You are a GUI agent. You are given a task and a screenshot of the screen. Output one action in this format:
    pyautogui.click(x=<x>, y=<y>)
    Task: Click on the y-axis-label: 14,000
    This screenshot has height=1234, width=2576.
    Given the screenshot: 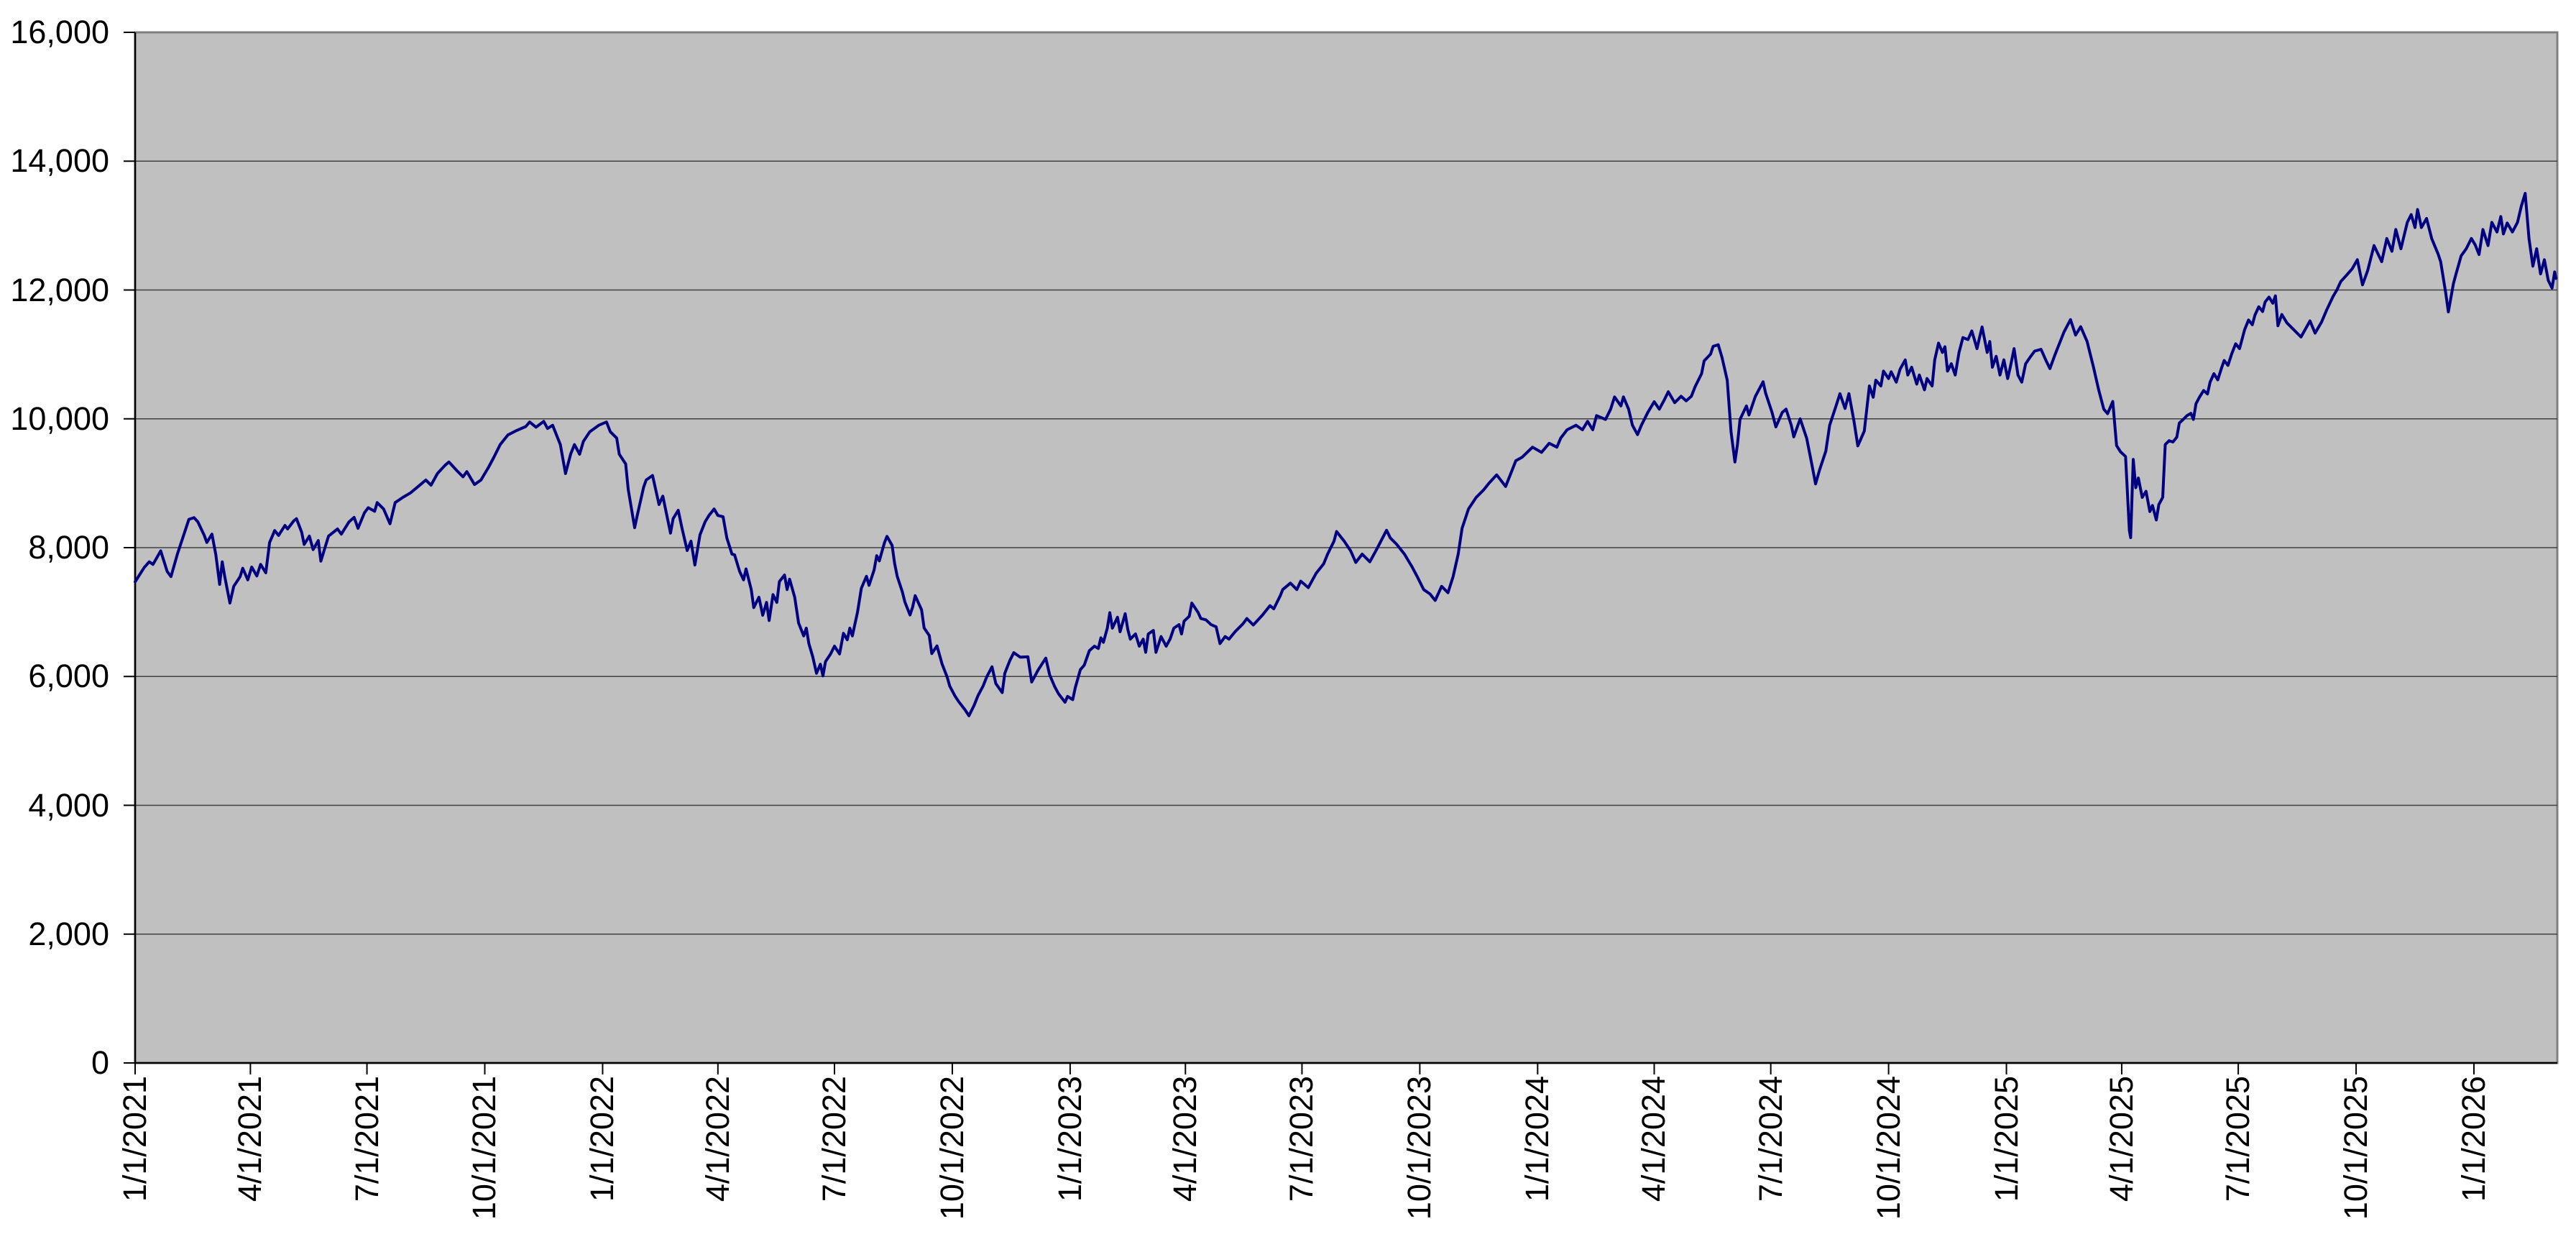 What is the action you would take?
    pyautogui.click(x=59, y=161)
    